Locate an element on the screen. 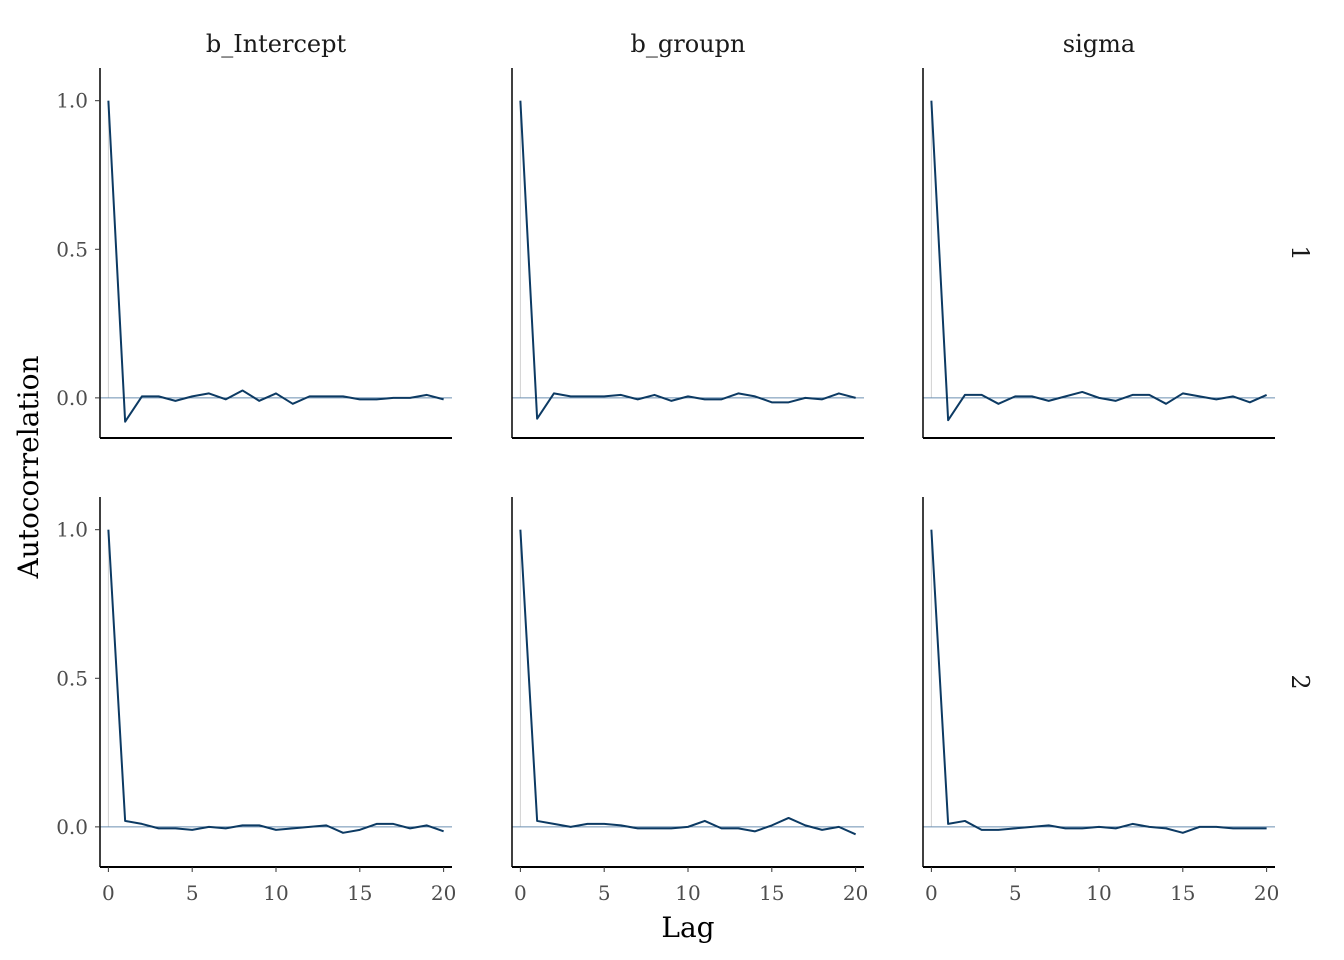 The image size is (1344, 960). x-axis-title: Lag is located at coordinates (687, 927).